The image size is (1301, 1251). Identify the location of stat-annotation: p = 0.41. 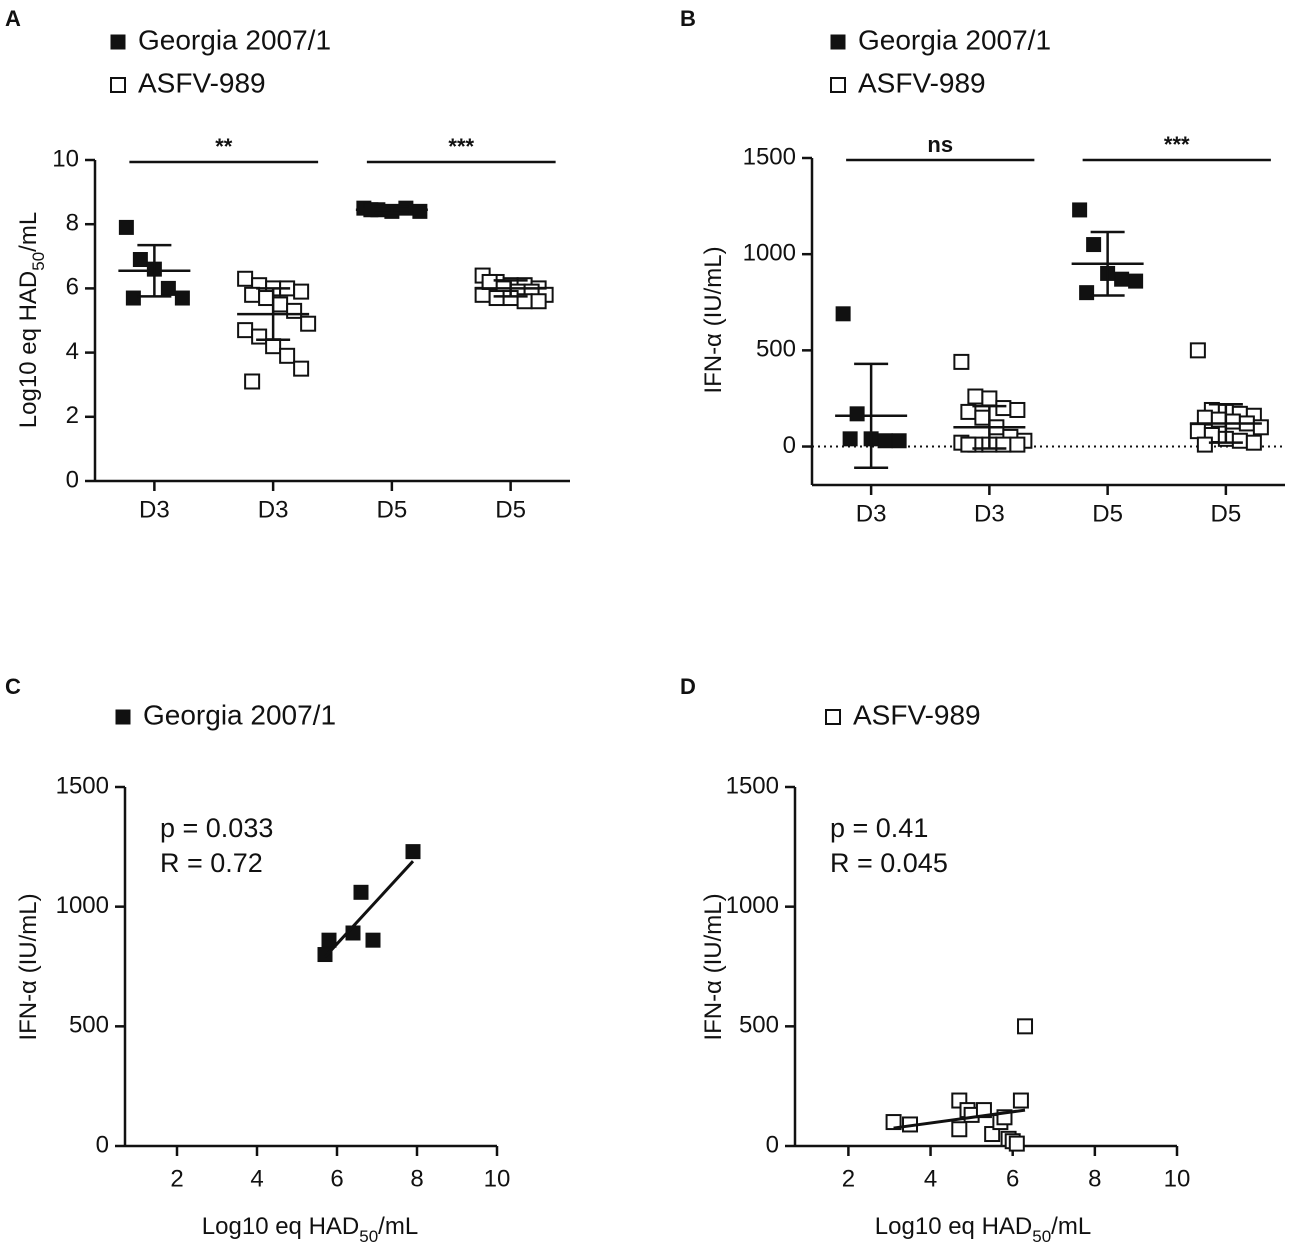
(879, 828).